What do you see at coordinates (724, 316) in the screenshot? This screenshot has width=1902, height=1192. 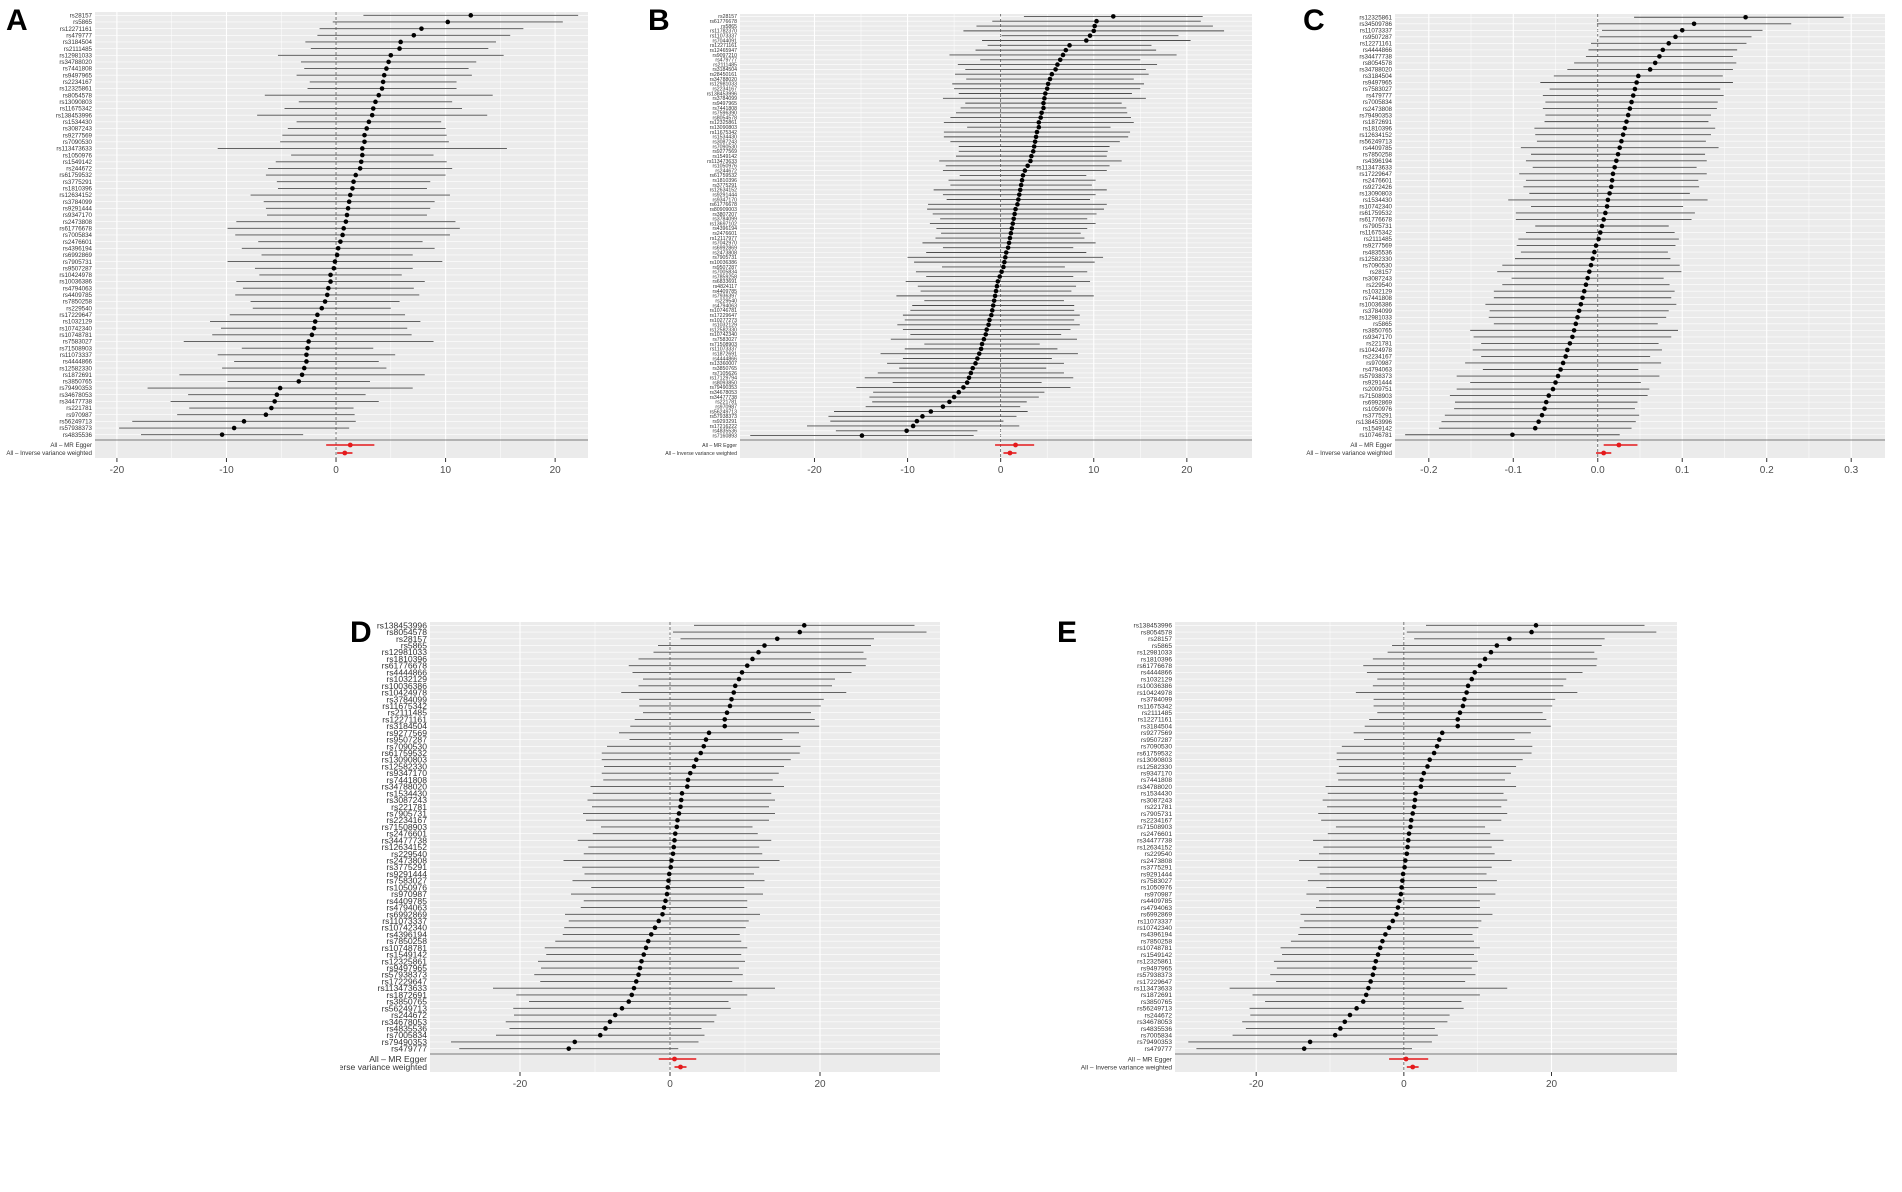 I see `snp-label: rs17229647` at bounding box center [724, 316].